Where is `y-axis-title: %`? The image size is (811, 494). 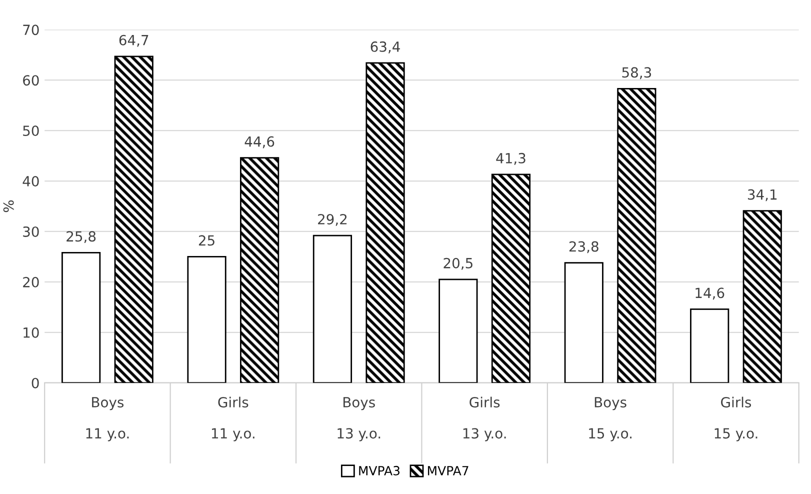
y-axis-title: % is located at coordinates (8, 206).